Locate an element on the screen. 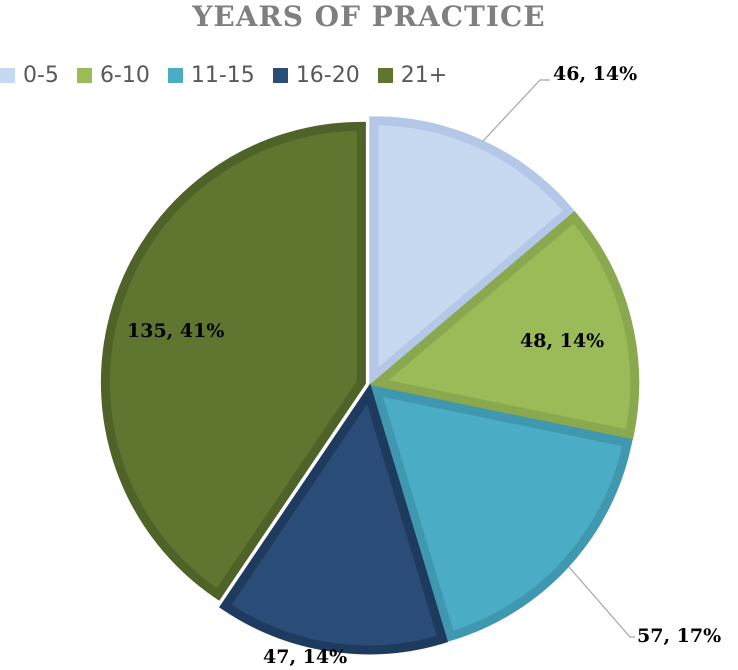 The height and width of the screenshot is (670, 738). legend-item-21-plus: 21+ is located at coordinates (412, 75).